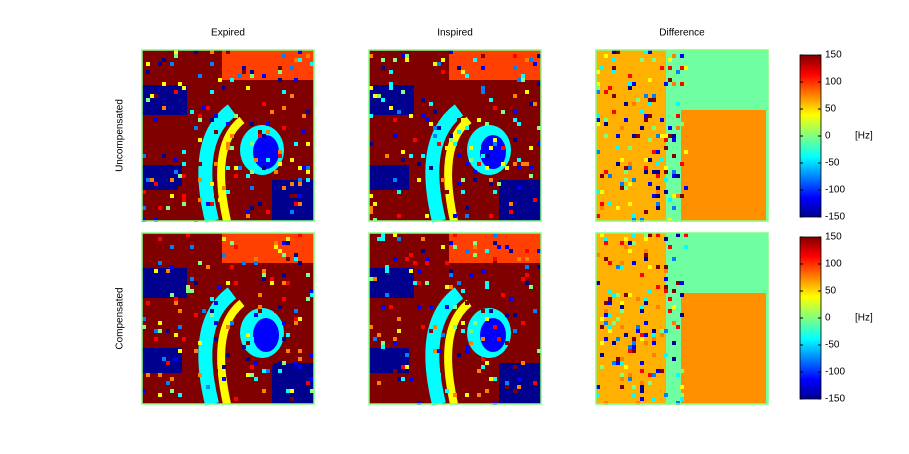  I want to click on blue-region, so click(389, 177).